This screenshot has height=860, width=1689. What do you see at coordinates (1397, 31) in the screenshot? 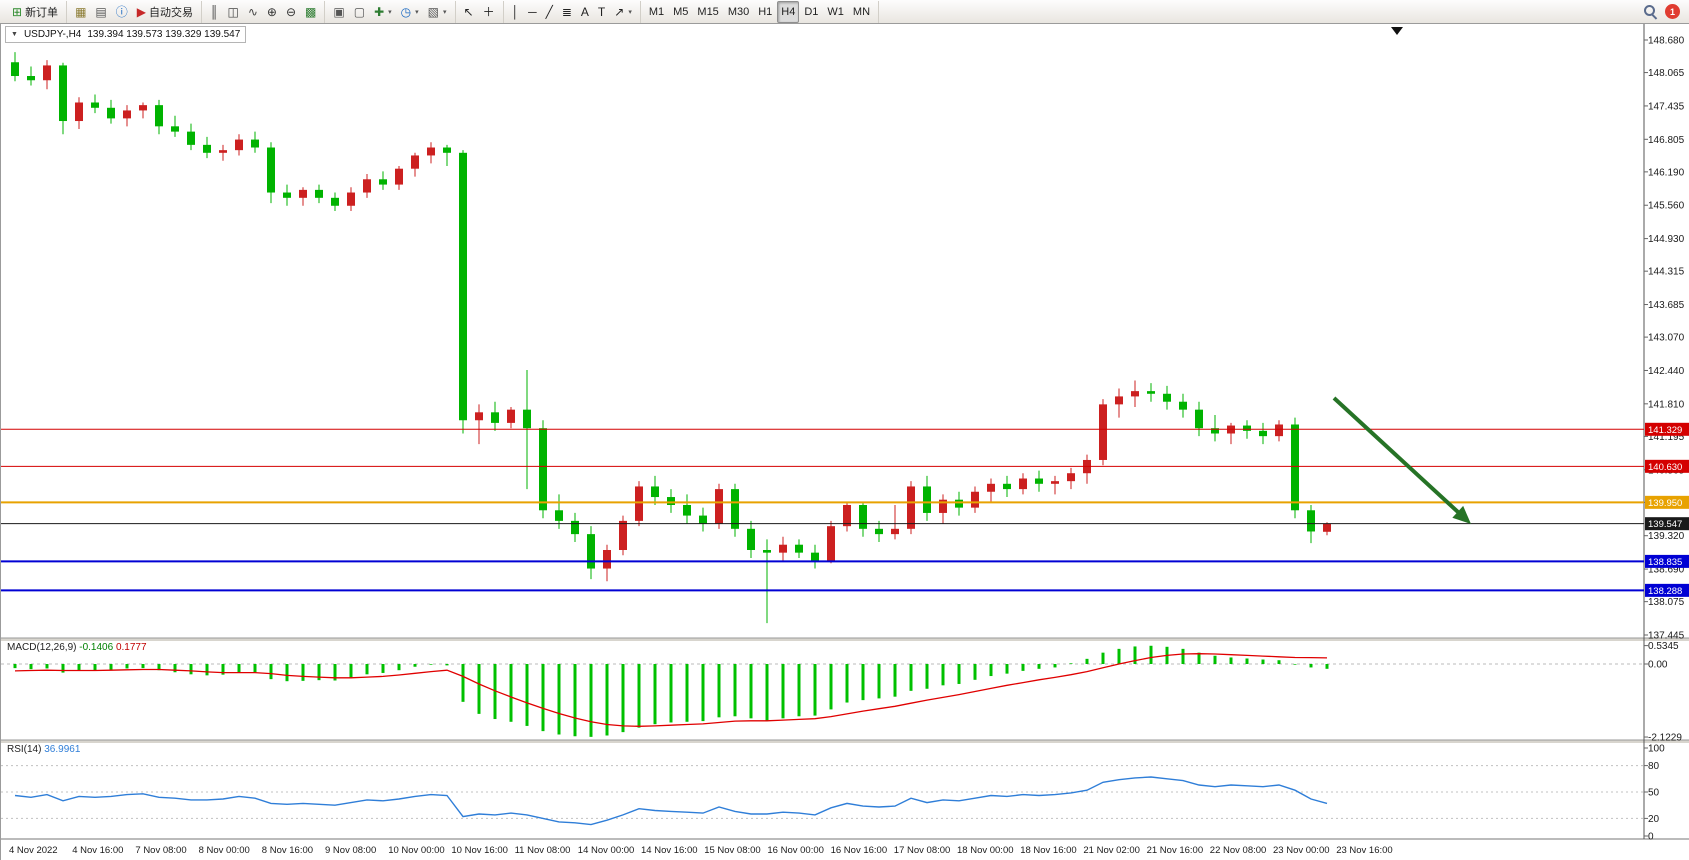
I see `chart-shift-marker` at bounding box center [1397, 31].